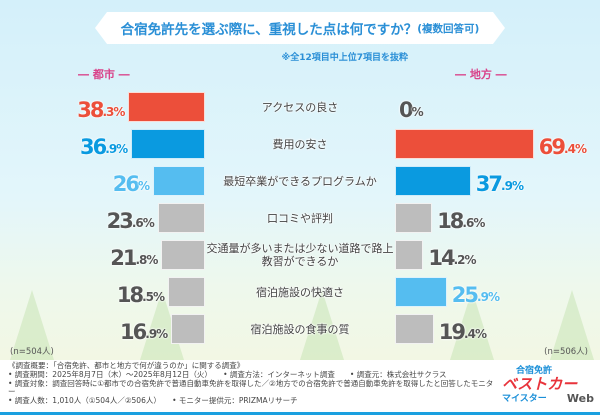  What do you see at coordinates (101, 110) in the screenshot?
I see `left-value-label: 38.3%` at bounding box center [101, 110].